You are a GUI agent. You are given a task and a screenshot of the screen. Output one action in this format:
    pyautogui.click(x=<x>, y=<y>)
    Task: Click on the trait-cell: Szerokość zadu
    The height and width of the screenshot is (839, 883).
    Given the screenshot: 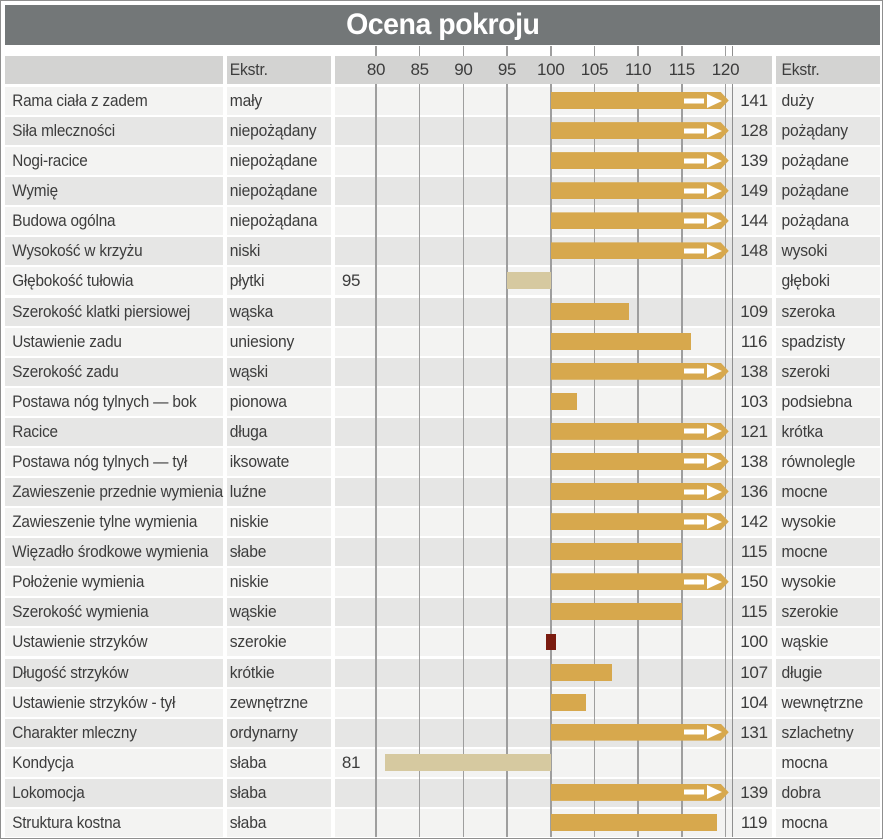 What is the action you would take?
    pyautogui.click(x=114, y=371)
    